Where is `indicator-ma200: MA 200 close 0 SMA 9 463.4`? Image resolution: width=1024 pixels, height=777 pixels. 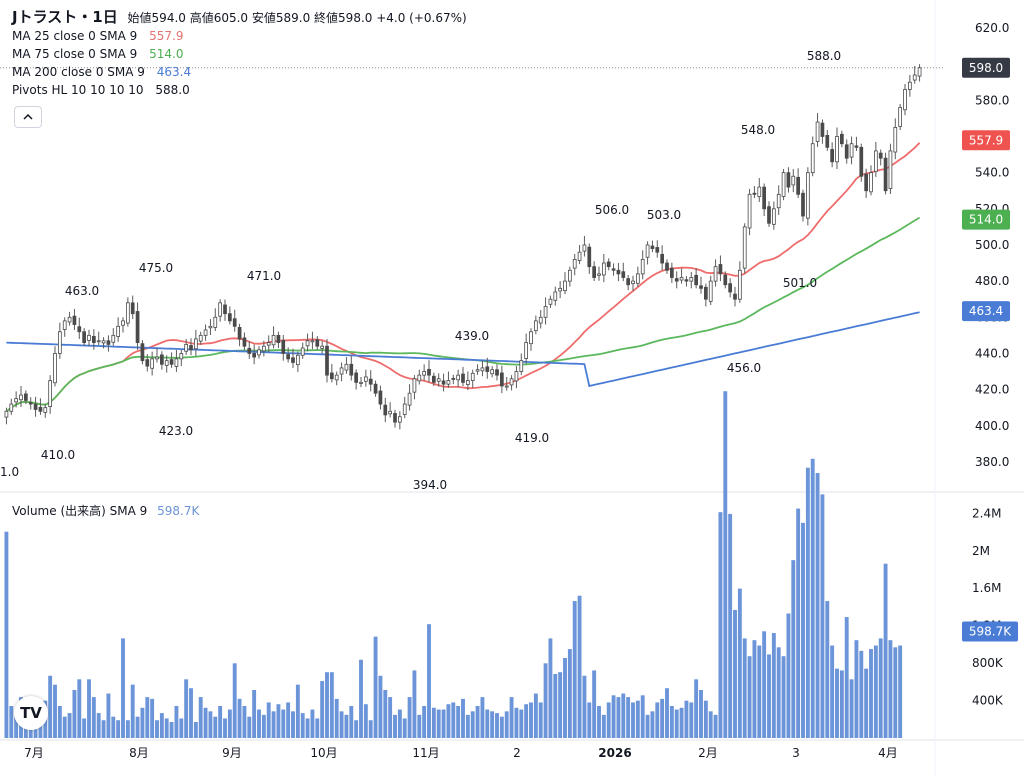
indicator-ma200: MA 200 close 0 SMA 9 463.4 is located at coordinates (239, 72).